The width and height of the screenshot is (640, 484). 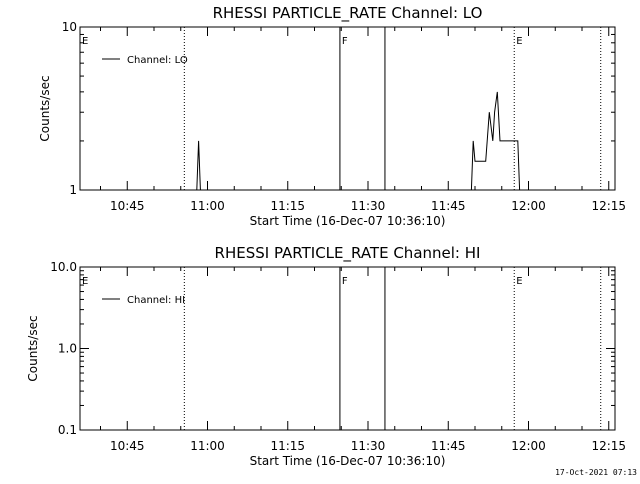 What do you see at coordinates (359, 141) in the screenshot?
I see `series-line` at bounding box center [359, 141].